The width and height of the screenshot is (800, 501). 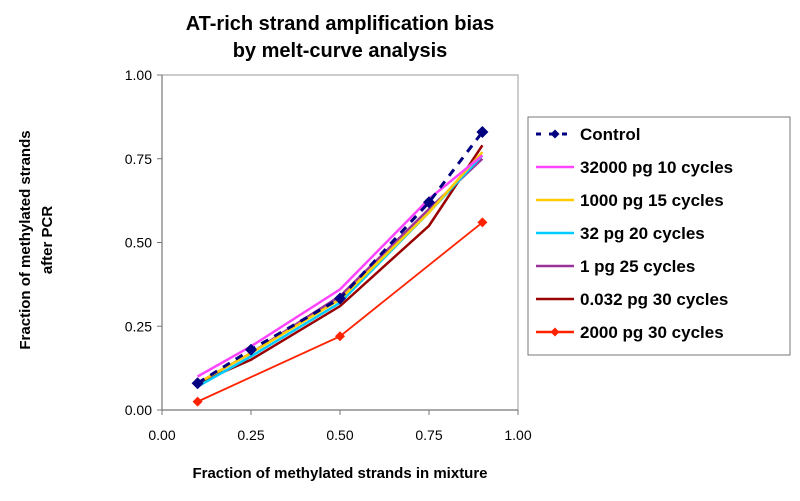 I want to click on legend-label: 32 pg 20 cycles, so click(x=642, y=233).